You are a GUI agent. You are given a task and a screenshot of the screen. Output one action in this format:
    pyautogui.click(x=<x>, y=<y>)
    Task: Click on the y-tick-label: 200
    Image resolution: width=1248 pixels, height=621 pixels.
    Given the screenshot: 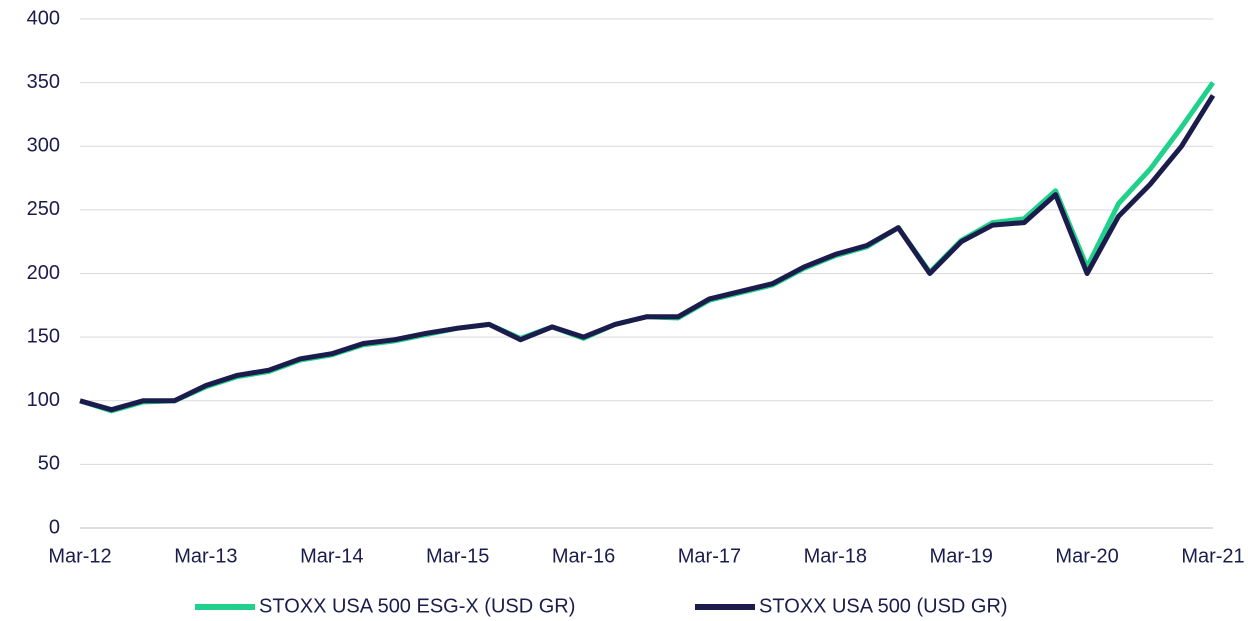 What is the action you would take?
    pyautogui.click(x=43, y=273)
    